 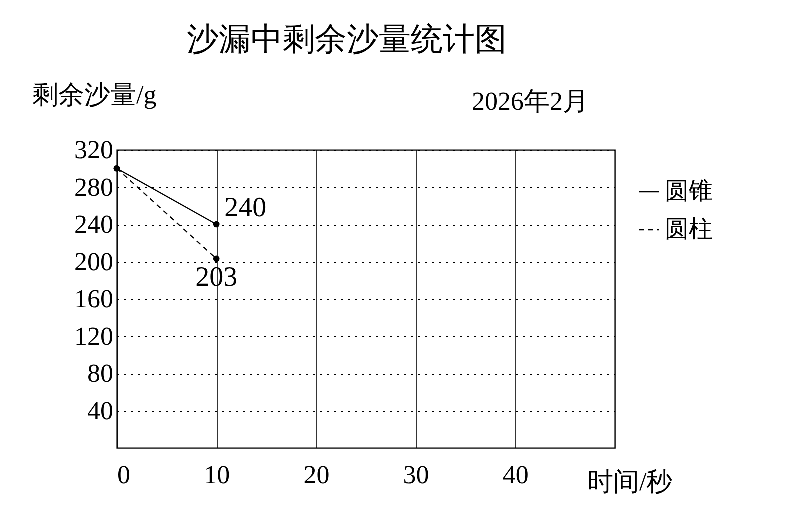 I want to click on y-axis-title: 剩余沙量/g, so click(x=94, y=95).